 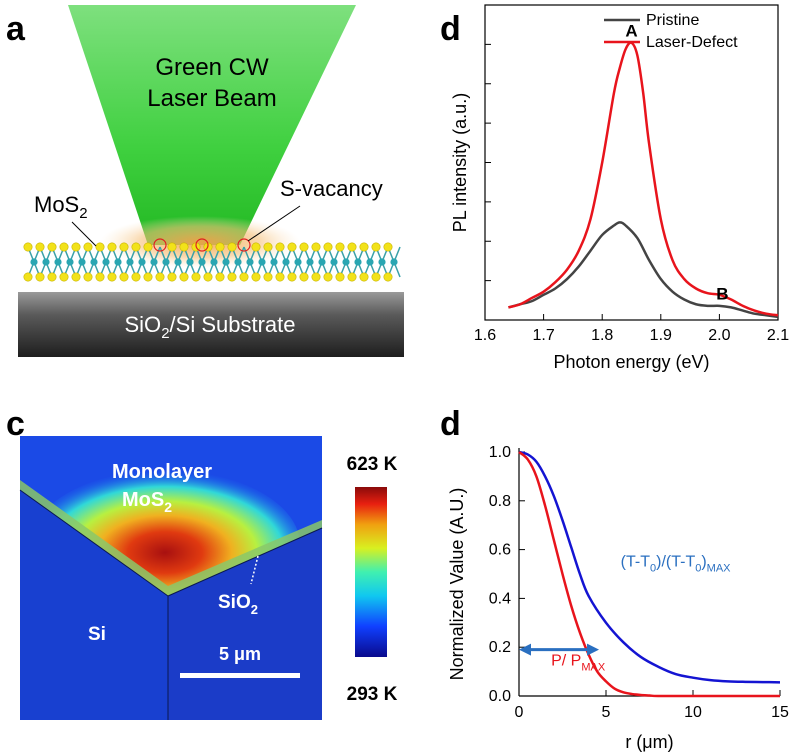 I want to click on si-left-region, so click(x=94, y=605).